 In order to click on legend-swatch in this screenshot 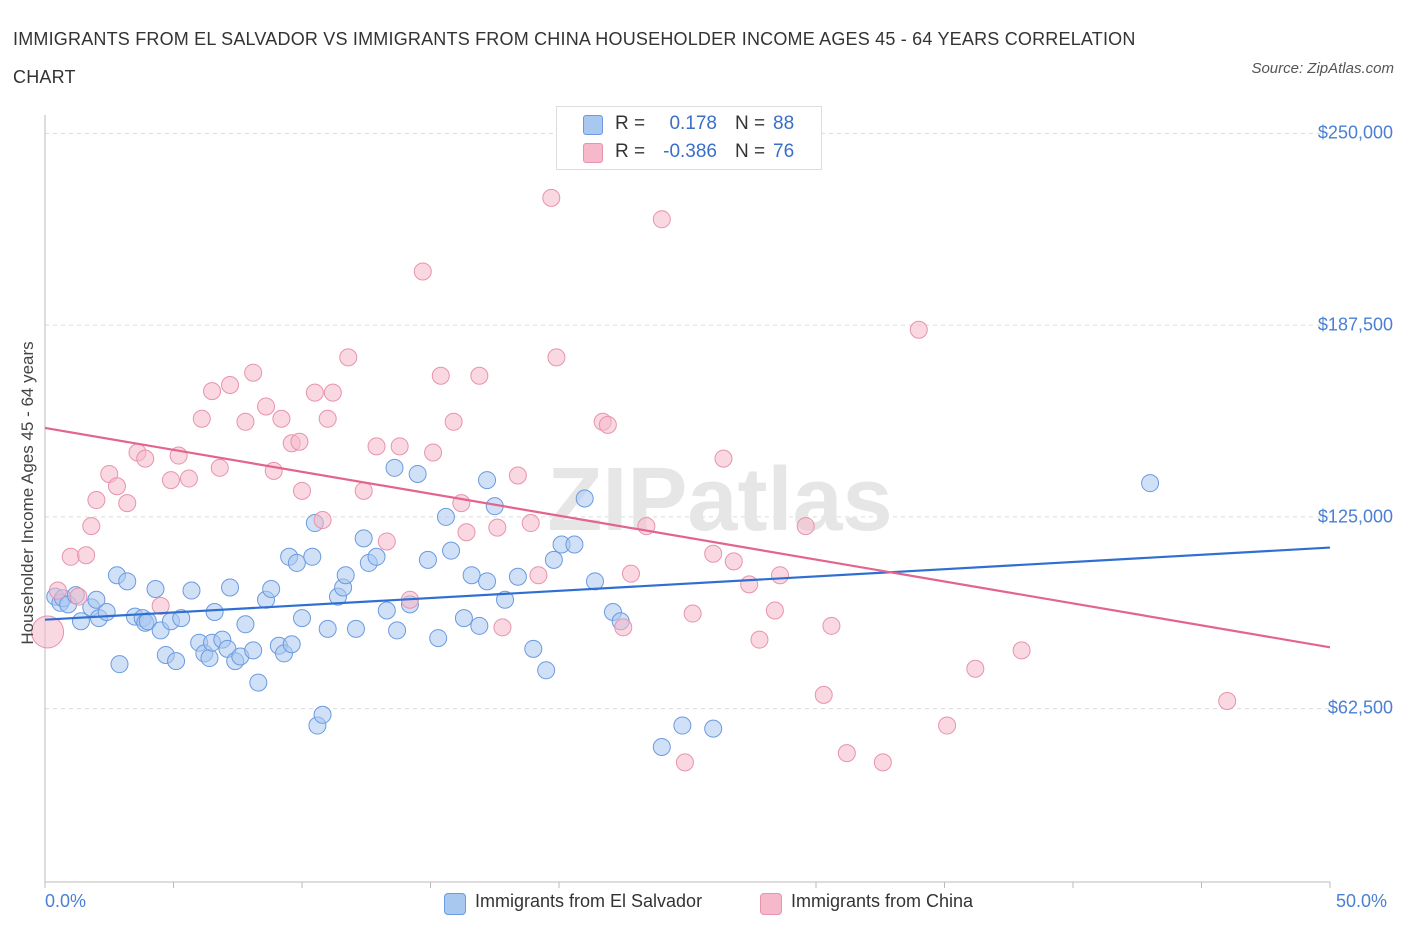, I will do `click(593, 125)`.